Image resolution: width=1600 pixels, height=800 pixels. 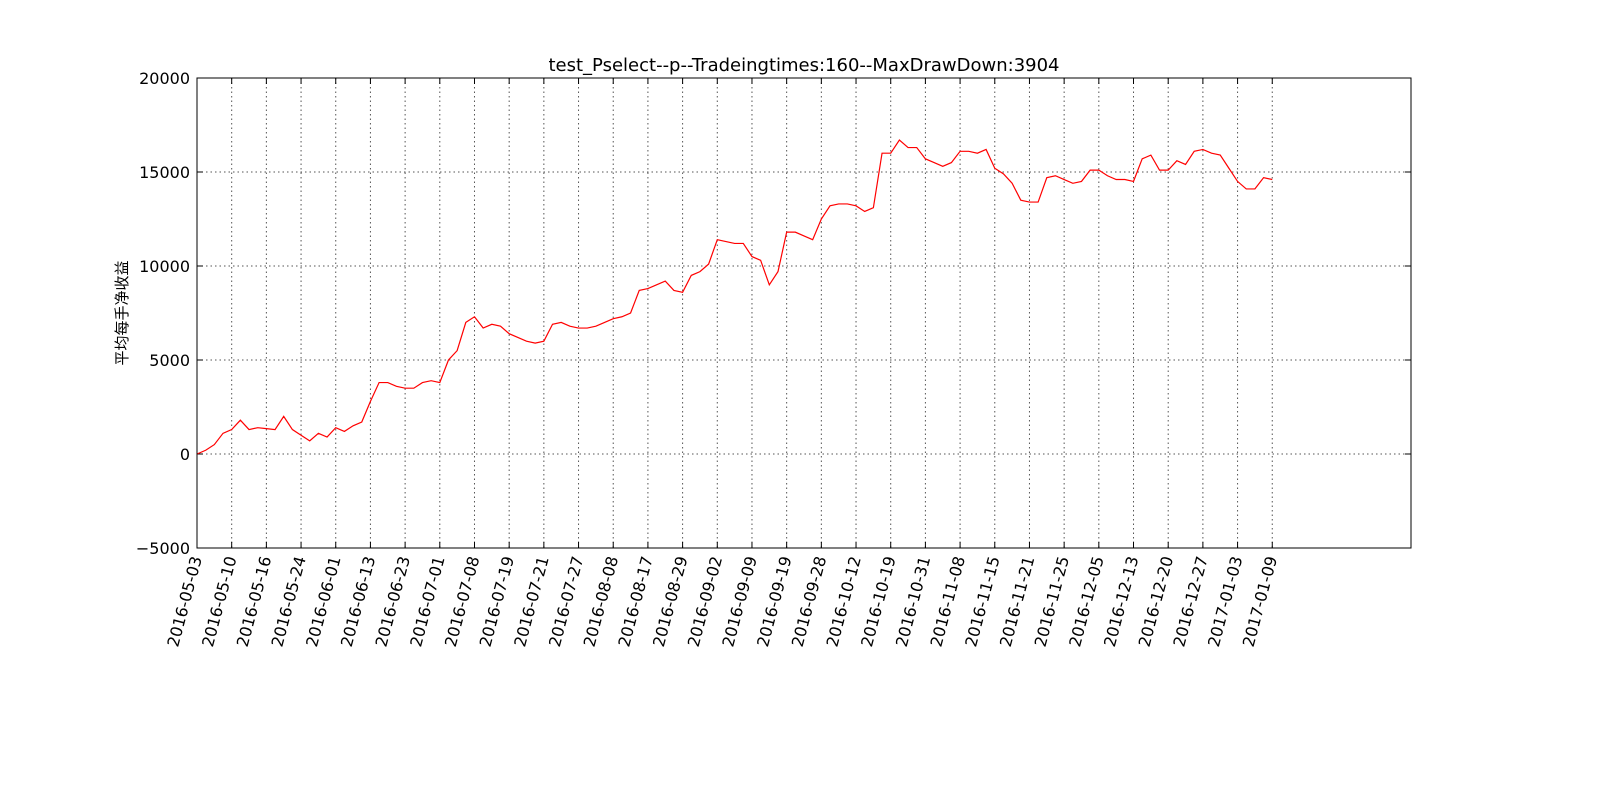 What do you see at coordinates (164, 266) in the screenshot?
I see `y-tick-label: 10000` at bounding box center [164, 266].